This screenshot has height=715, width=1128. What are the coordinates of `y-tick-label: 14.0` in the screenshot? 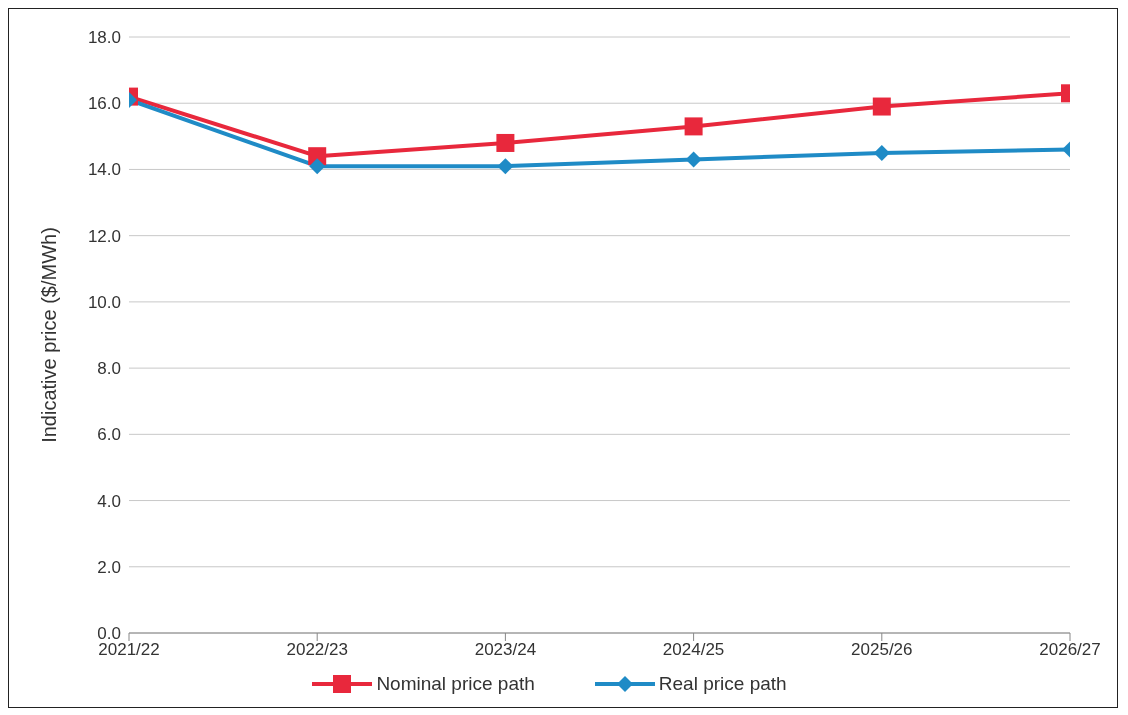 It's located at (104, 170).